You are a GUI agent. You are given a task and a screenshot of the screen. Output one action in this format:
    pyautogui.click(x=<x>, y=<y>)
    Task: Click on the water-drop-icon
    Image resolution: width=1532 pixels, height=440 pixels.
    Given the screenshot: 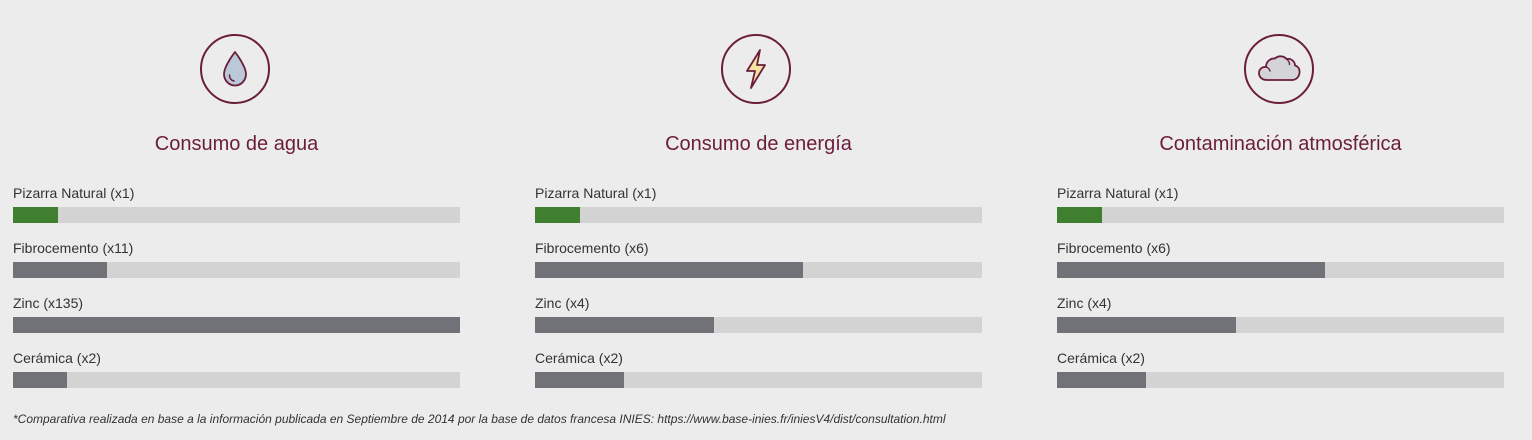 What is the action you would take?
    pyautogui.click(x=235, y=69)
    